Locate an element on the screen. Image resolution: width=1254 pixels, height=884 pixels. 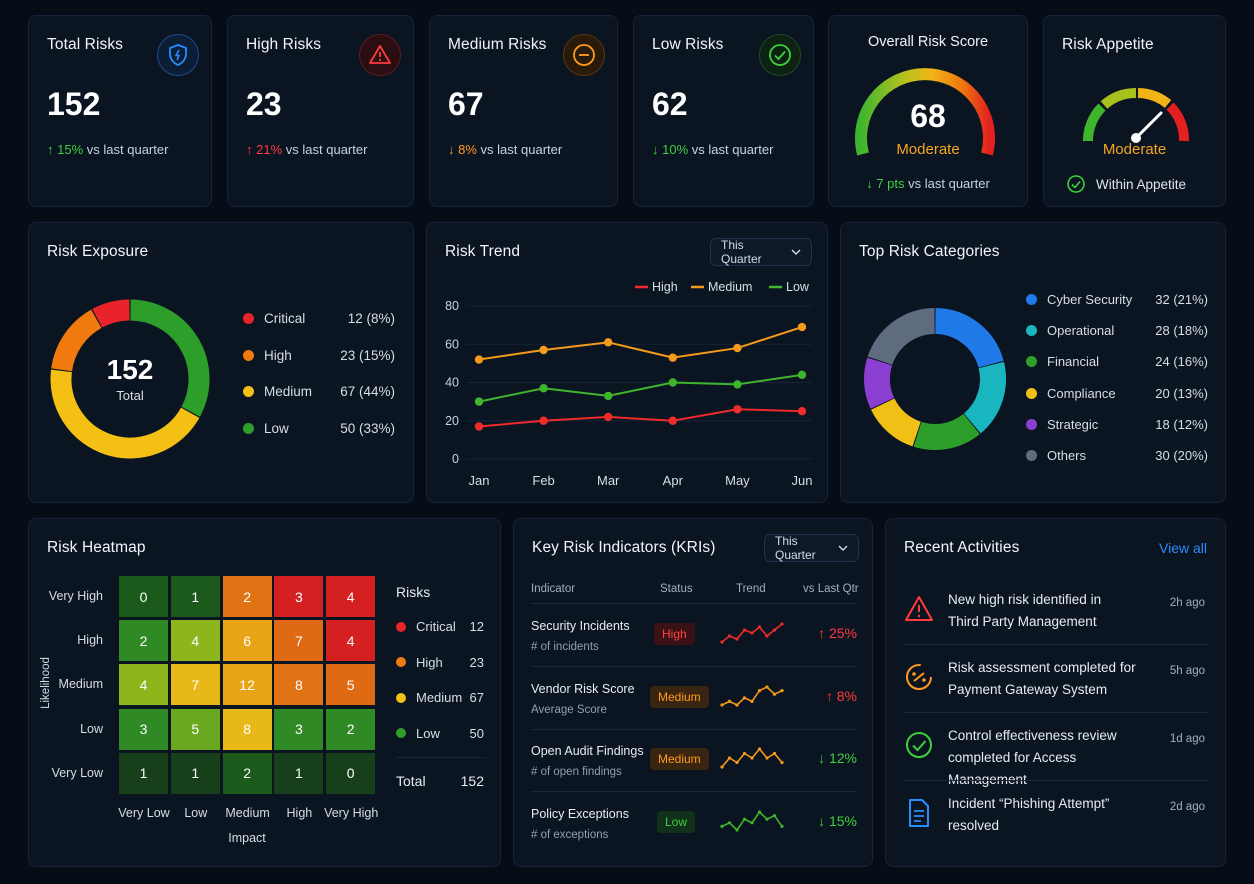
donut-slice-others is located at coordinates (901, 337).